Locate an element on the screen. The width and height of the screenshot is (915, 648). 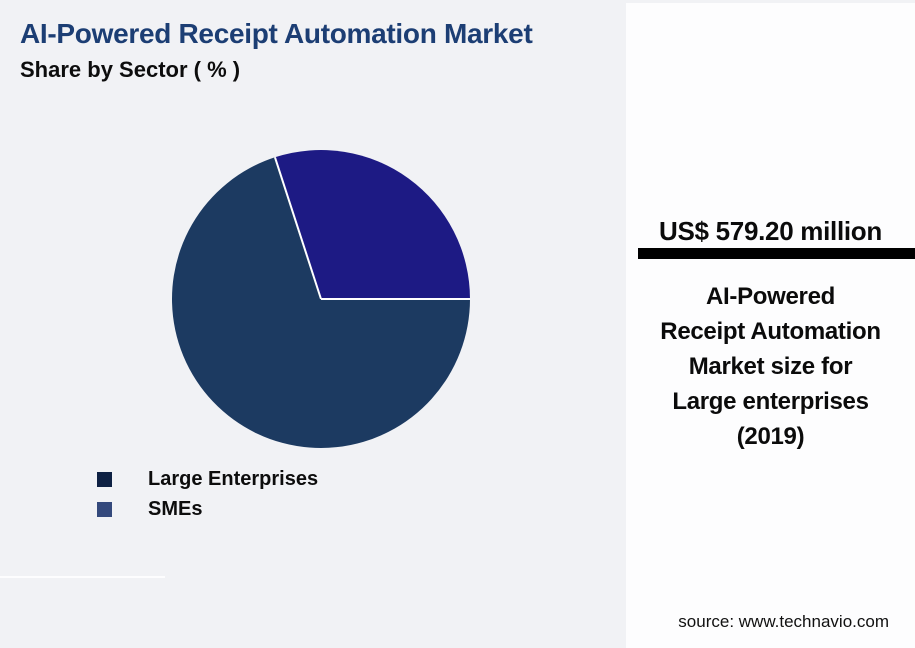
market-description-line: Receipt Automation is located at coordinates (770, 331).